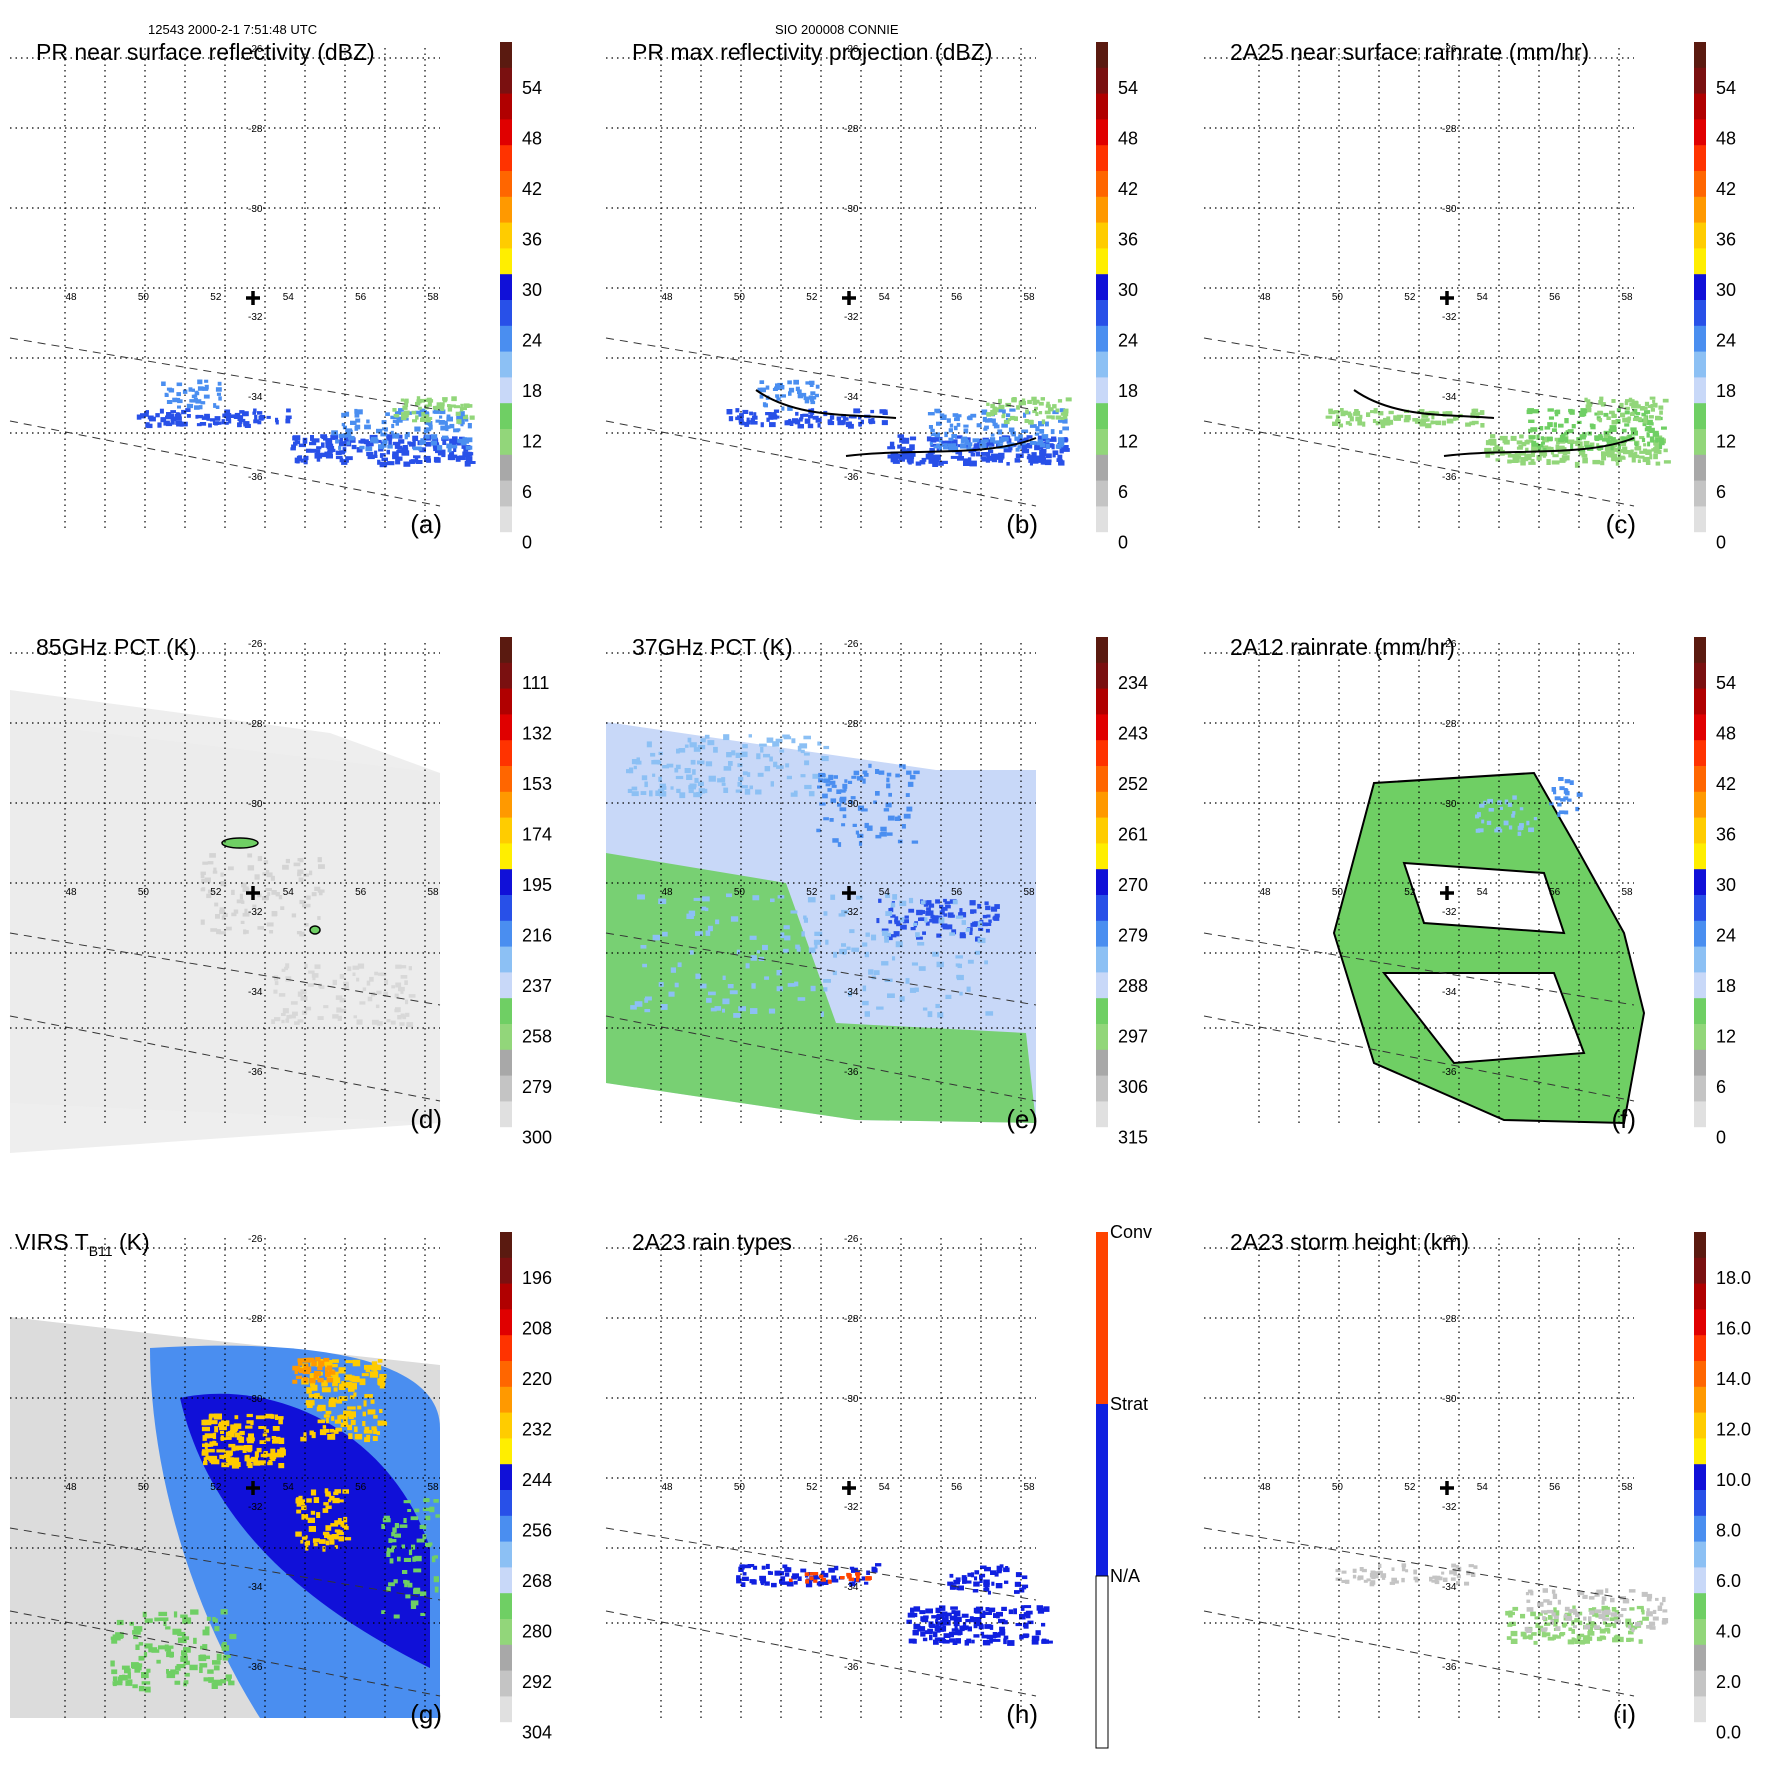 This screenshot has width=1771, height=1771. I want to click on colorbar-tick-label: 232, so click(537, 1430).